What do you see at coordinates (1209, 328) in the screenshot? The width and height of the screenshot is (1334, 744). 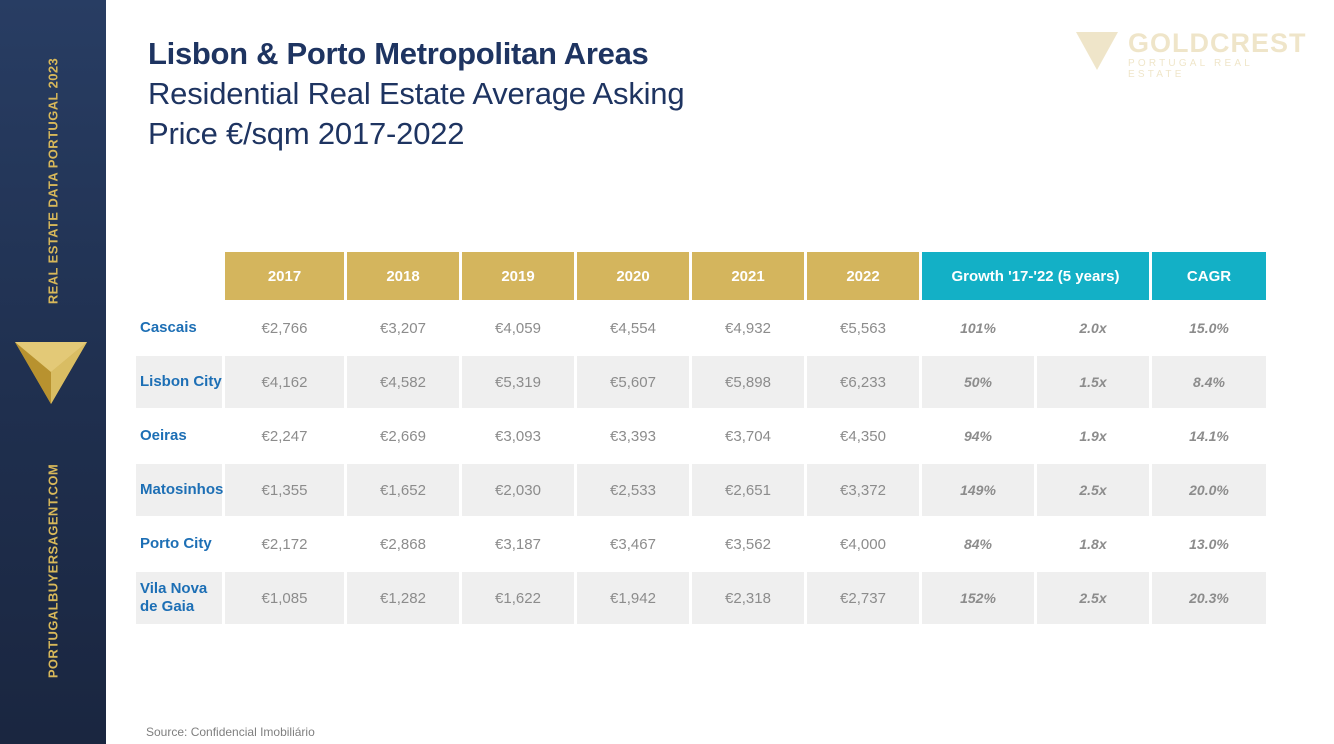 I see `cagr-value: 15.0%` at bounding box center [1209, 328].